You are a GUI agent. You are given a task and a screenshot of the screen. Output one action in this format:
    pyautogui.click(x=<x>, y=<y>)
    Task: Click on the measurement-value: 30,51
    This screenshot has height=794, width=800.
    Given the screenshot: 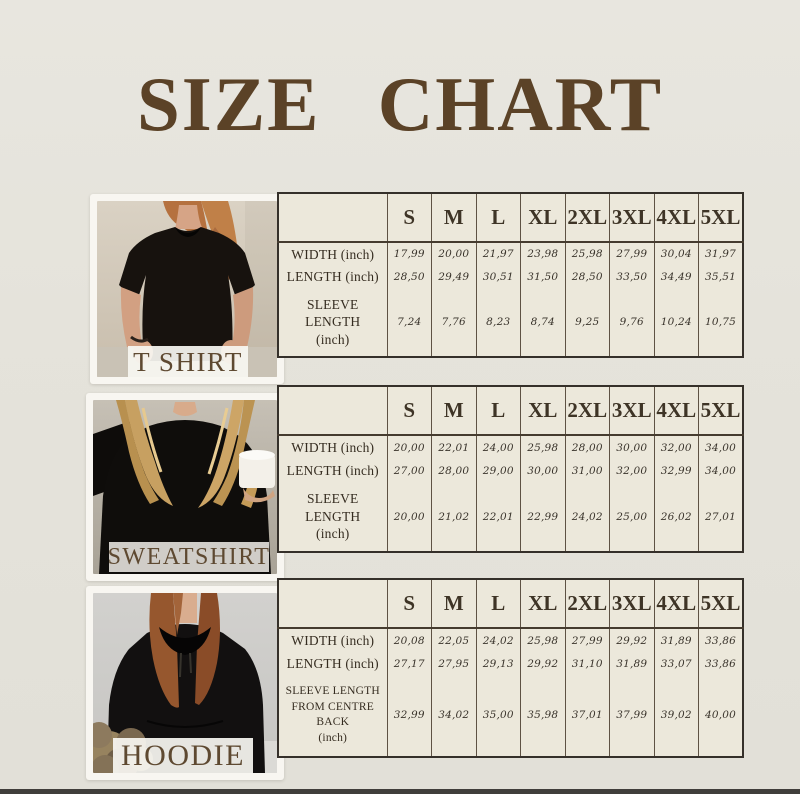 What is the action you would take?
    pyautogui.click(x=498, y=277)
    